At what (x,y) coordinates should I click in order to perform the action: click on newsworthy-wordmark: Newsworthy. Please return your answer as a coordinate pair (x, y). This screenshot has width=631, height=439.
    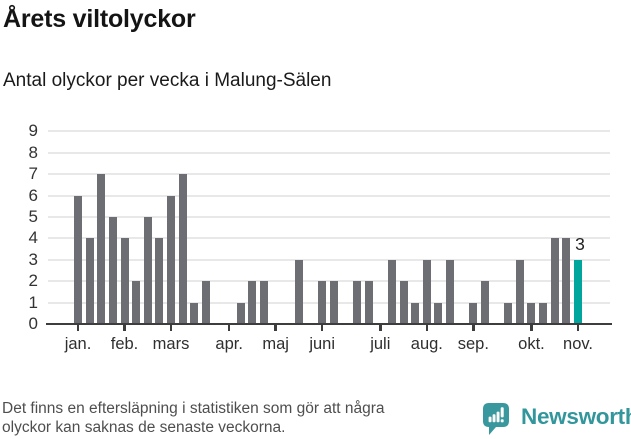
    Looking at the image, I should click on (576, 416).